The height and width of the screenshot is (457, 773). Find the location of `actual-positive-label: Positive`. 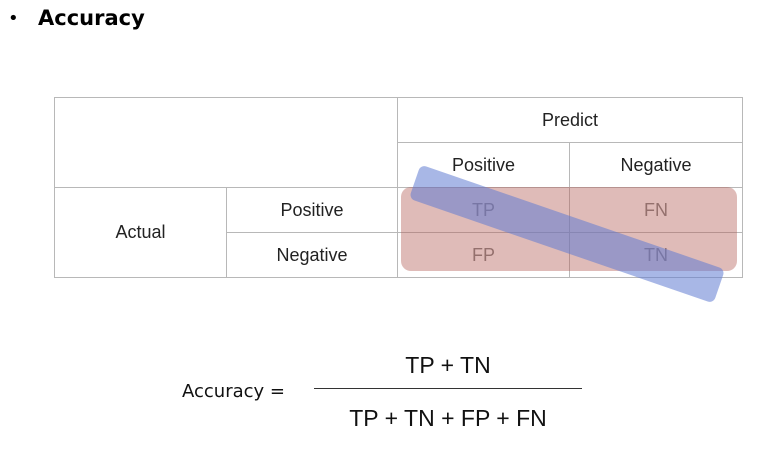

actual-positive-label: Positive is located at coordinates (312, 210).